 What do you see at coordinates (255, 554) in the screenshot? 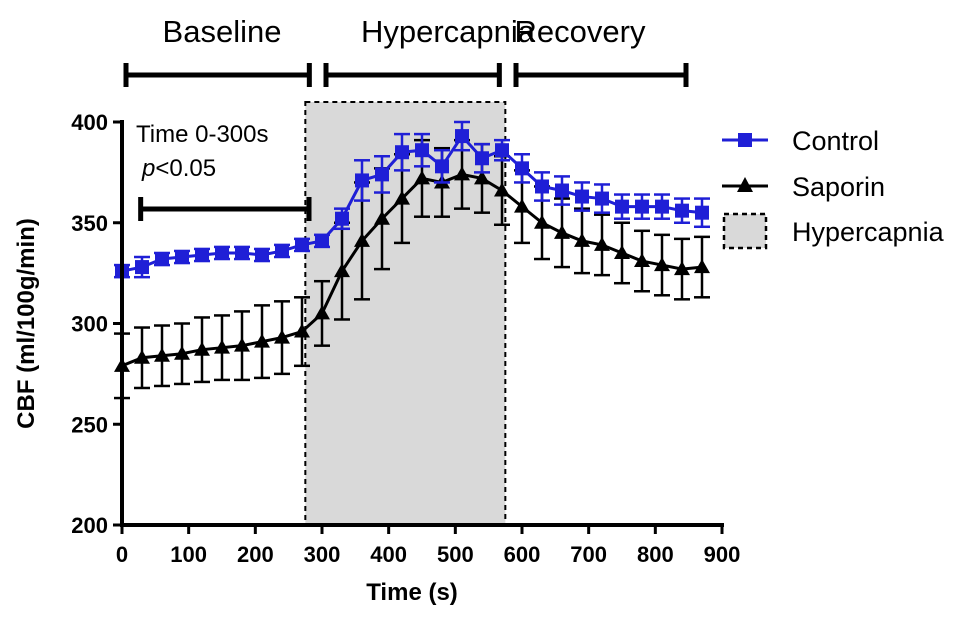
I see `x-tick-label: 200` at bounding box center [255, 554].